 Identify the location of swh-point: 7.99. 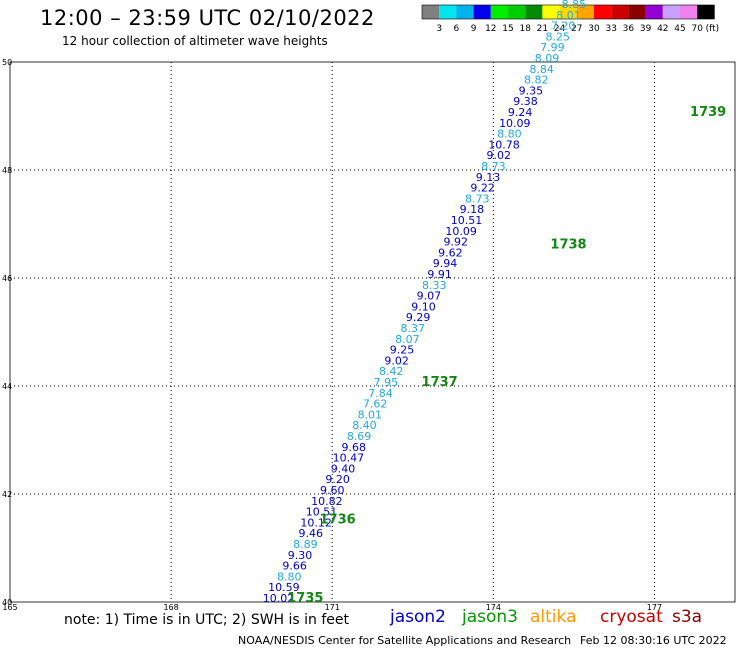
(552, 47).